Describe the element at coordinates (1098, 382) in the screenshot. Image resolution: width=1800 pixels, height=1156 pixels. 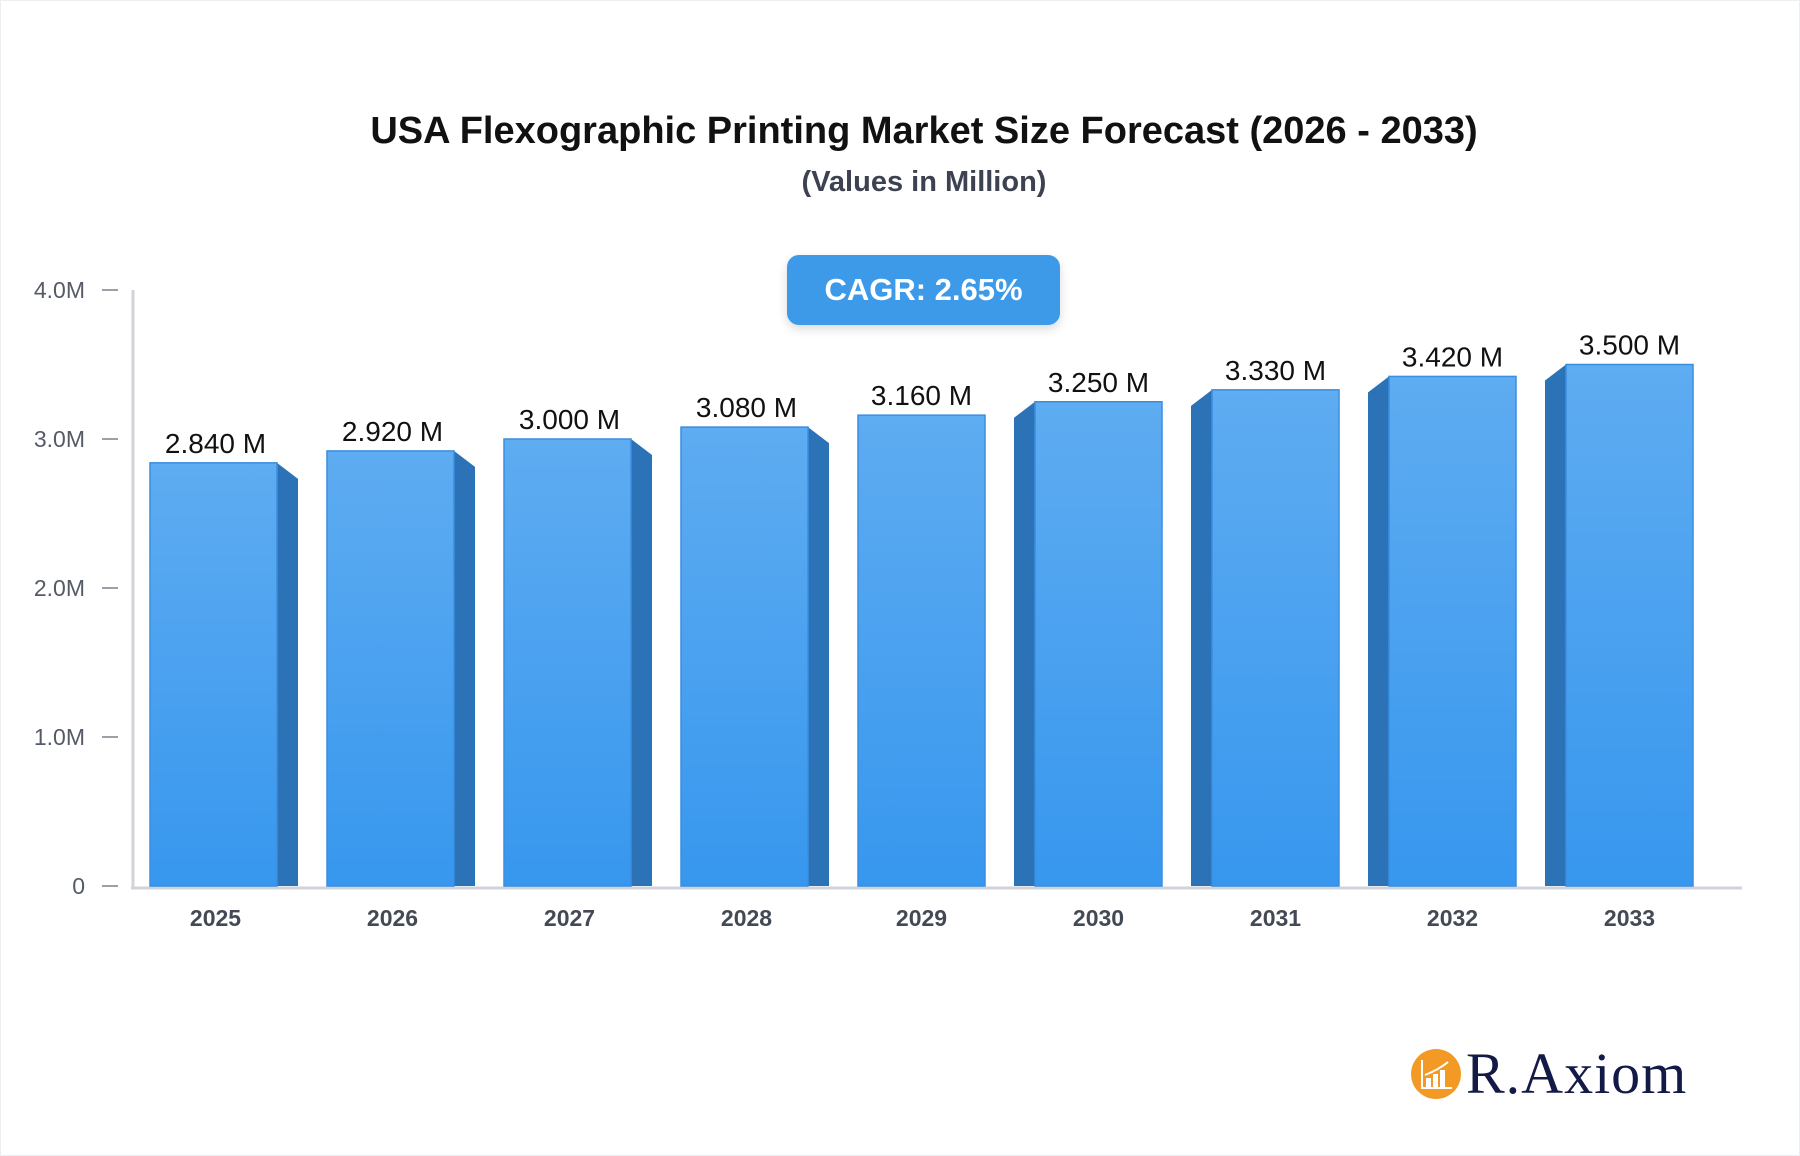
I see `data-label: 3.250 M` at that location.